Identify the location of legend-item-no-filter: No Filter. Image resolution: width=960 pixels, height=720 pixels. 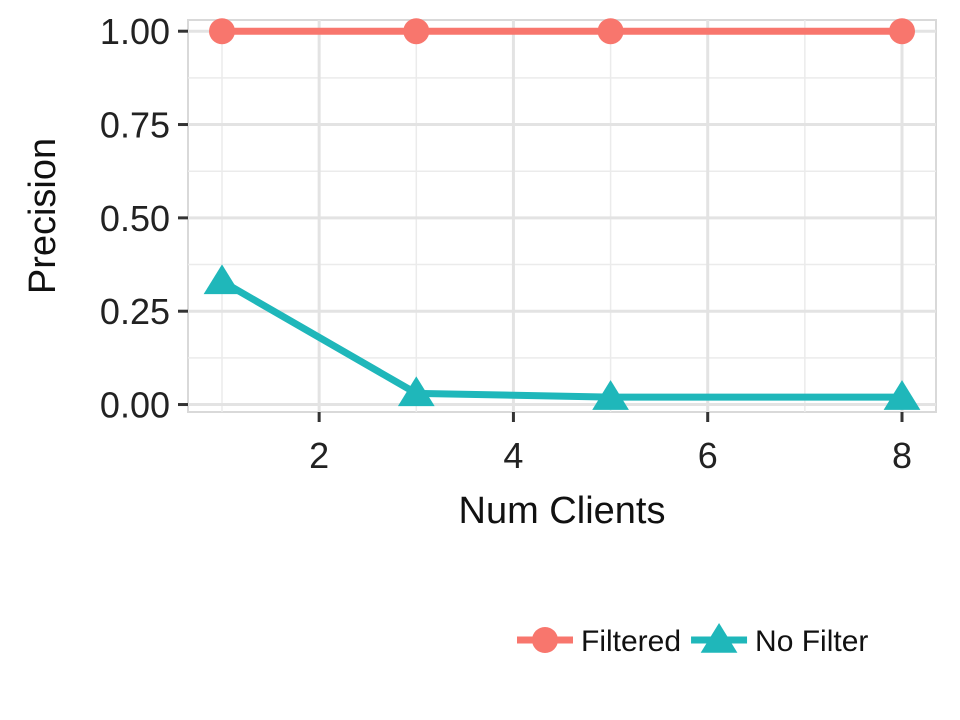
(779, 640).